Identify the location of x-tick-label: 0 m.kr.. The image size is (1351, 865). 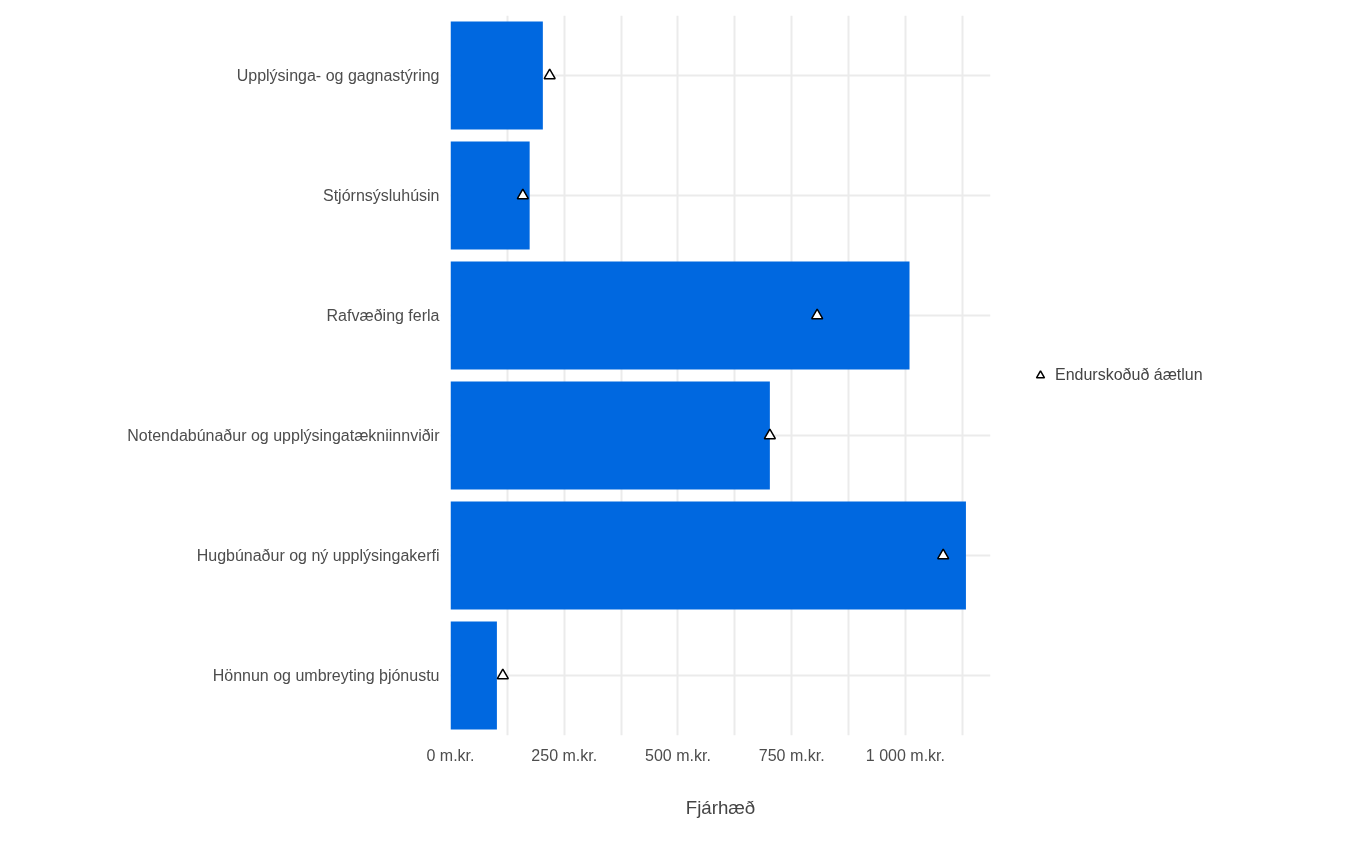
(450, 755).